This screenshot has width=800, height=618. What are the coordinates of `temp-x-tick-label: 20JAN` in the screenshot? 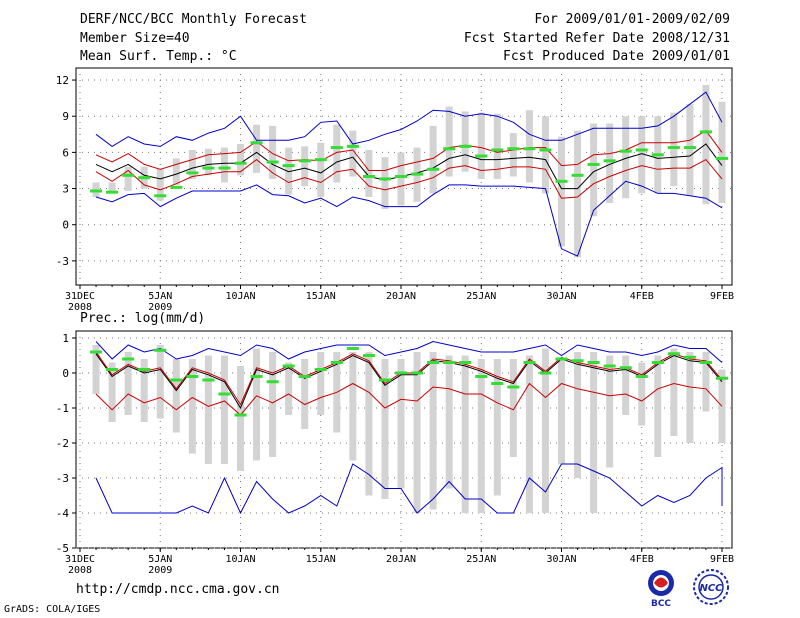 It's located at (401, 296).